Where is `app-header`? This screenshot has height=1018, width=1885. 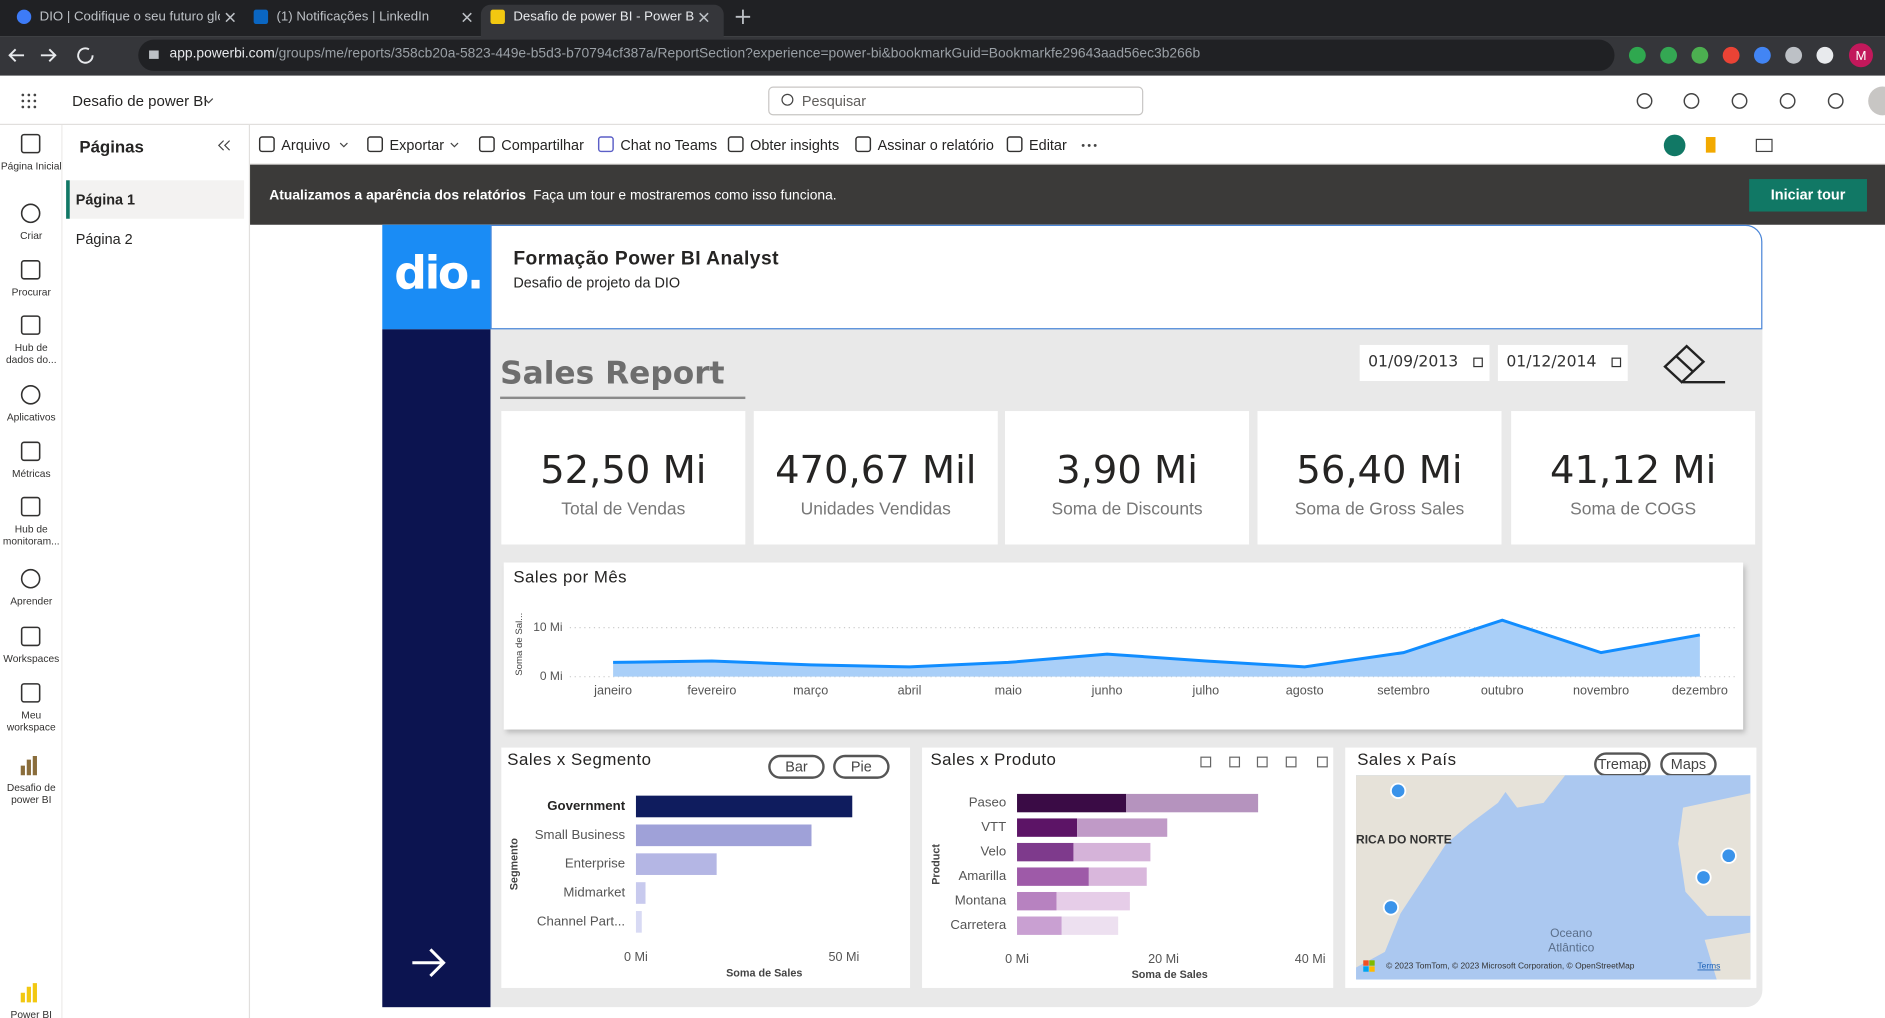
app-header is located at coordinates (942, 100).